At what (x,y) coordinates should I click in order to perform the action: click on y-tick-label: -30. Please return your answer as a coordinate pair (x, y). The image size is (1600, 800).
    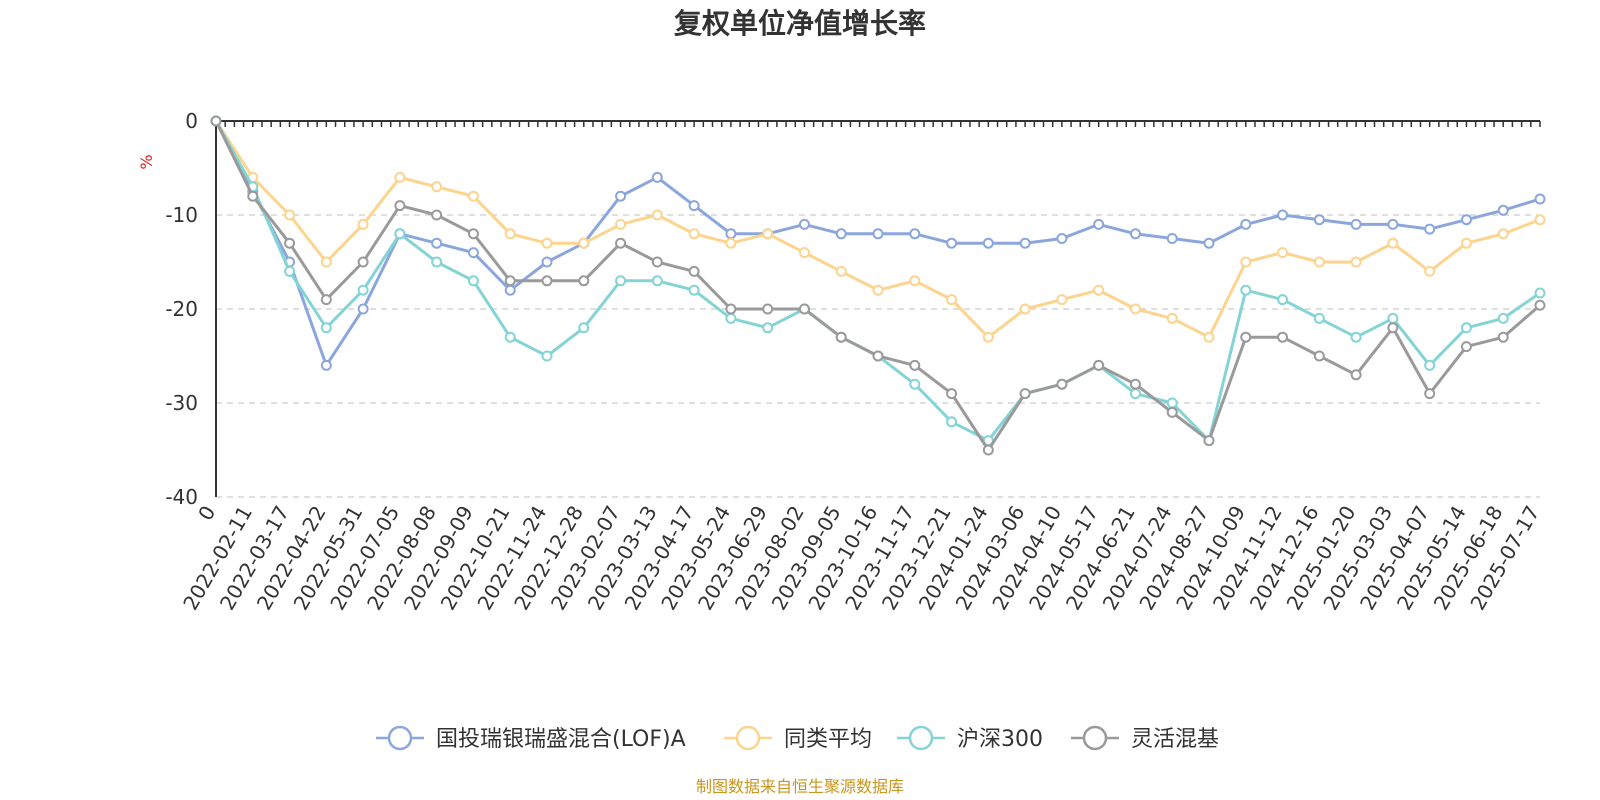
    Looking at the image, I should click on (181, 403).